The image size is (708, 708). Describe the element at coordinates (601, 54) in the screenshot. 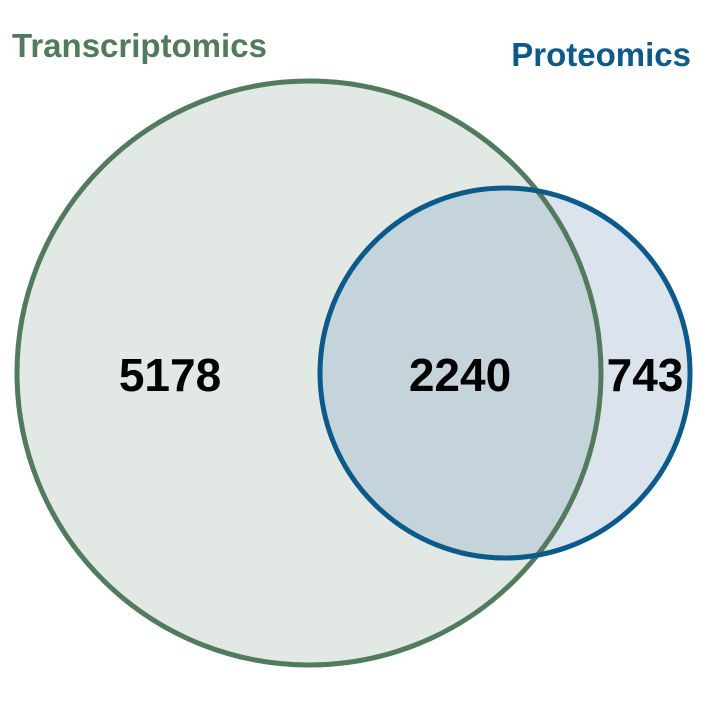

I see `proteomics-label: Proteomics` at that location.